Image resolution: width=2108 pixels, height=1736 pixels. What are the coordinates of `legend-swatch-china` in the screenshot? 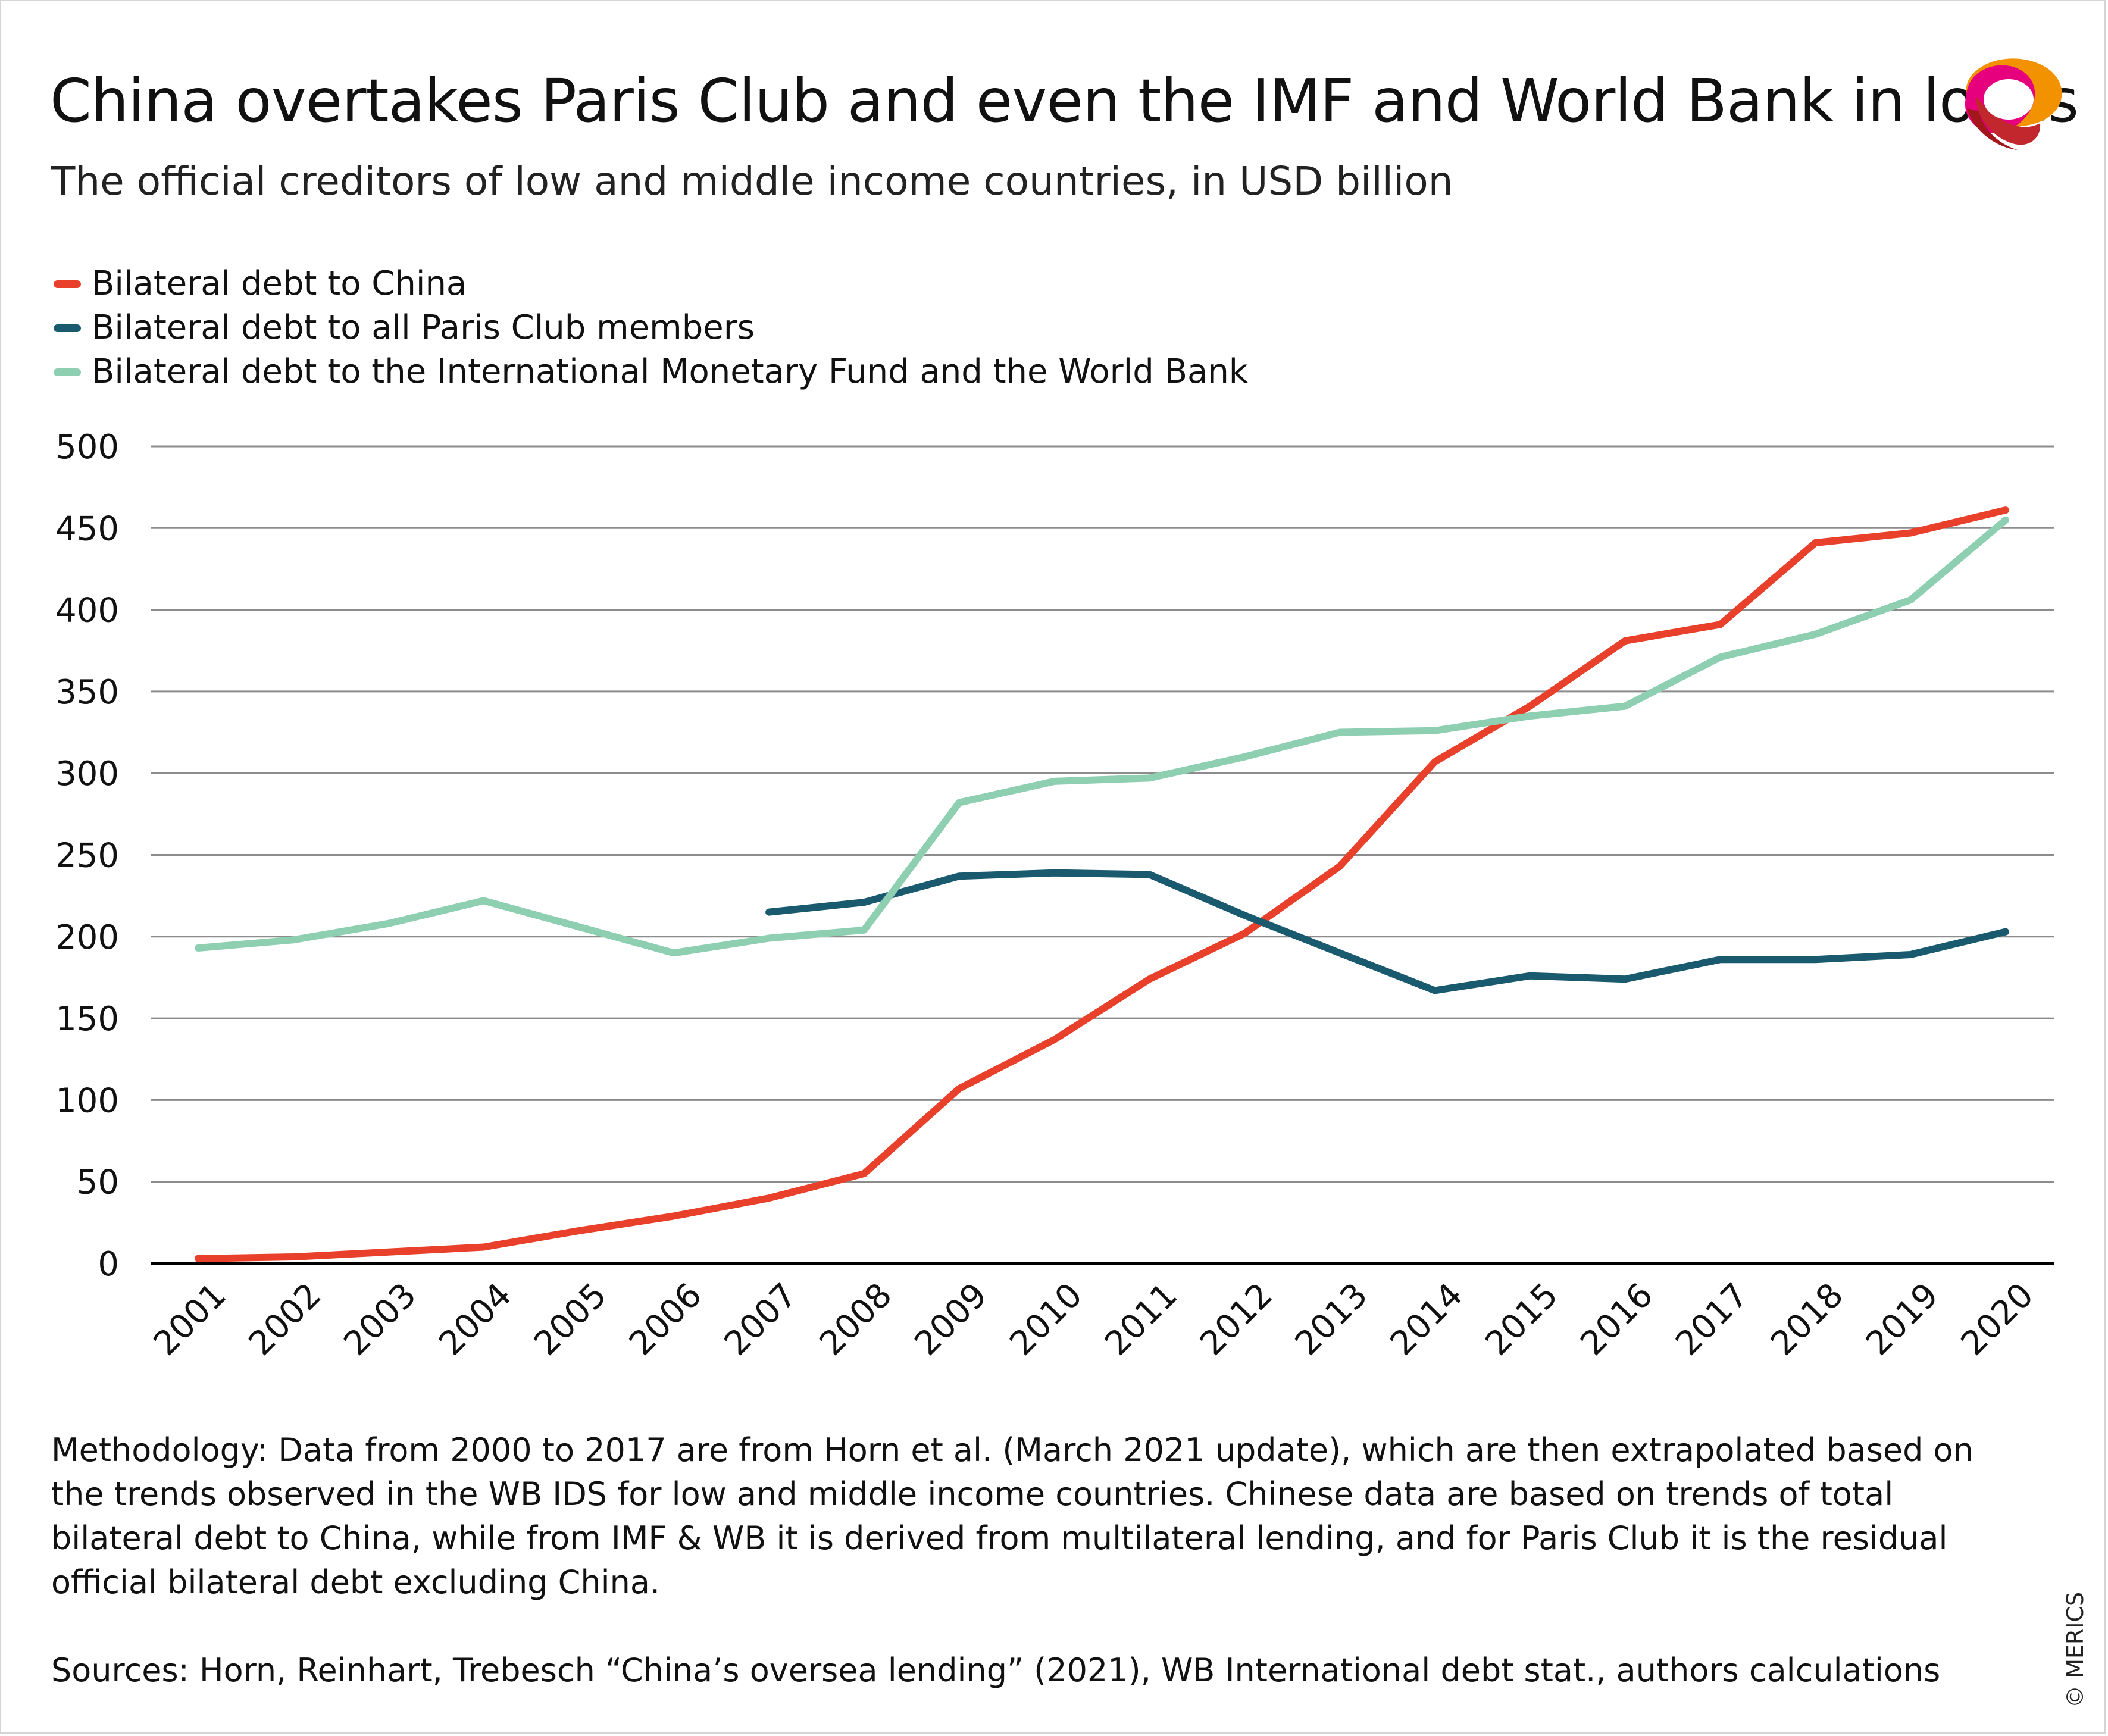 It's located at (67, 284).